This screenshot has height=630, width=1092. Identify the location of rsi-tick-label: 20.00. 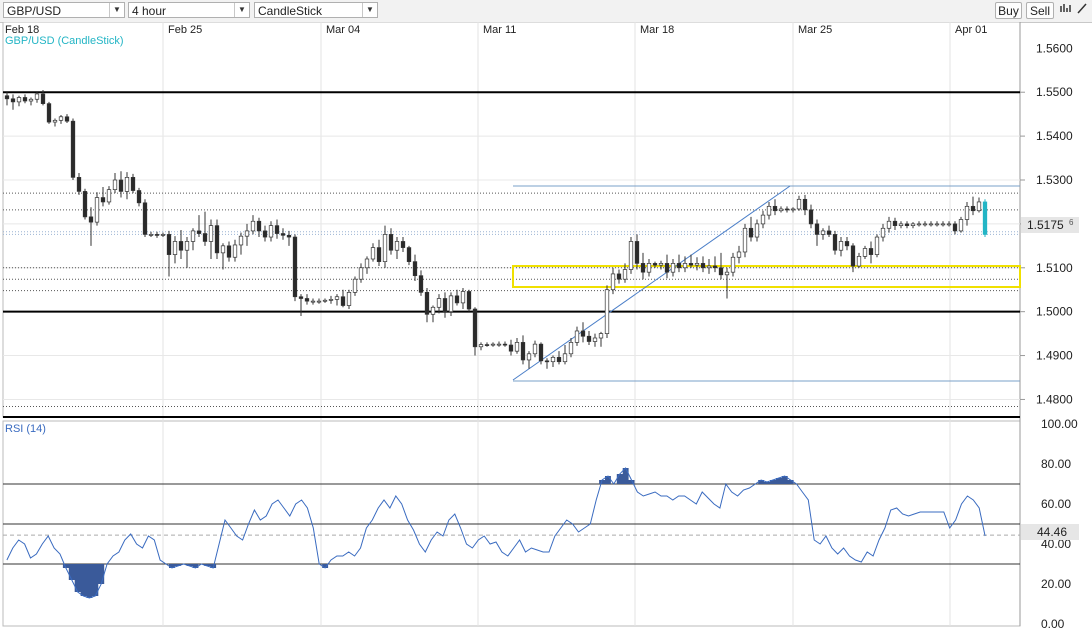
(1056, 584).